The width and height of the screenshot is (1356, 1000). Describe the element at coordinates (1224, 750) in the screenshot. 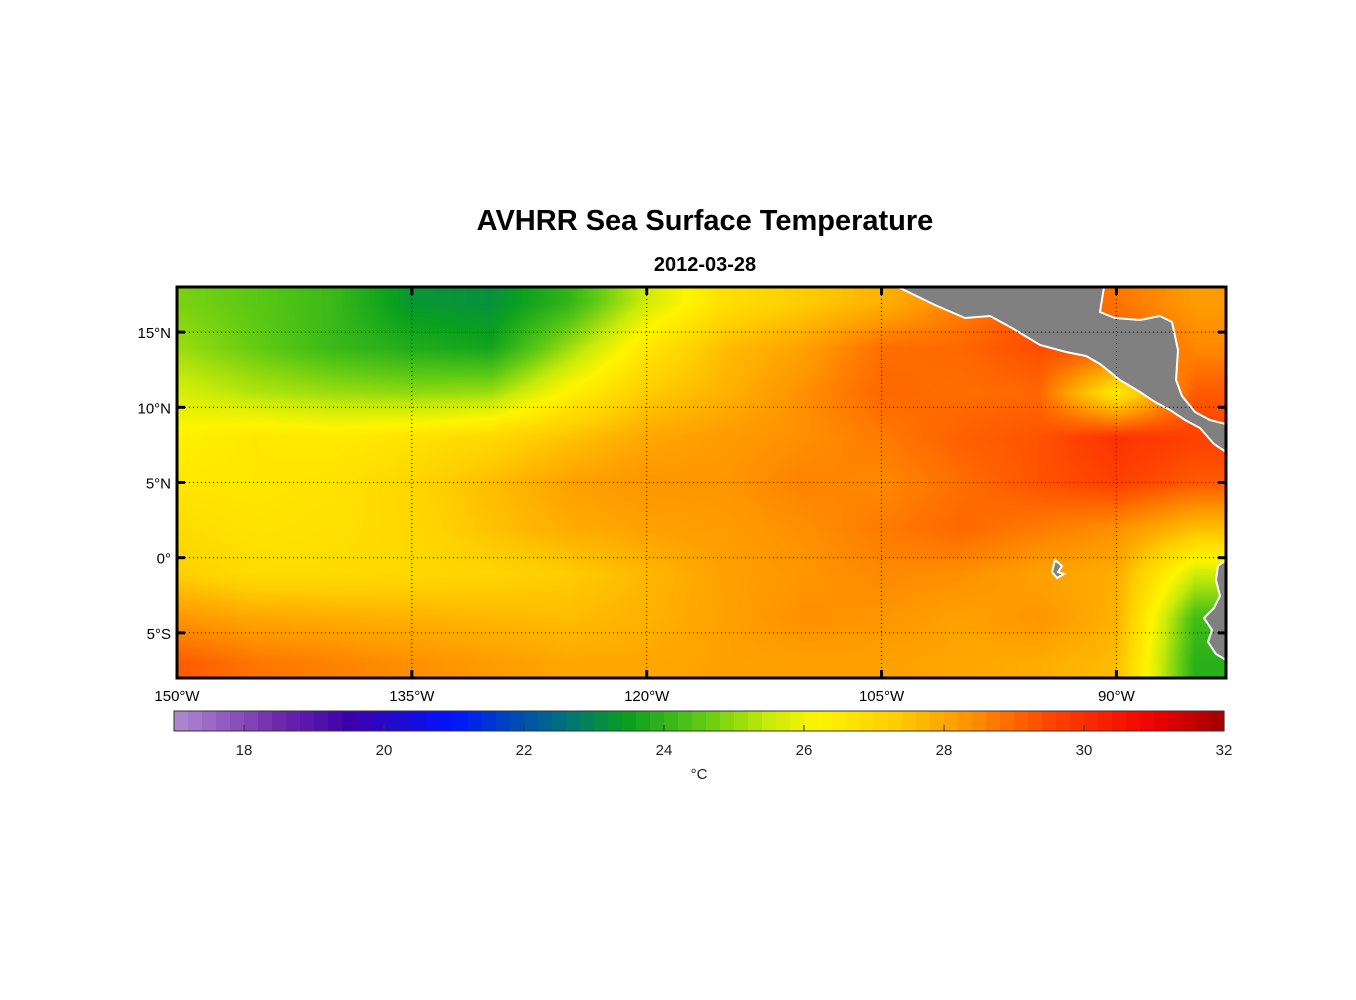

I see `colorbar-tick-label: 32` at that location.